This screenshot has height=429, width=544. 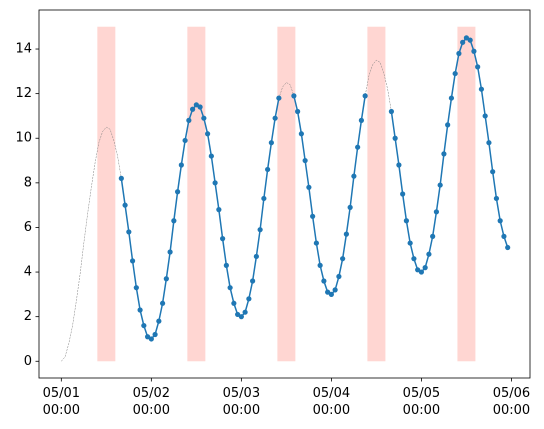 I want to click on x-tick-label: 05/06 00:00, so click(x=511, y=402).